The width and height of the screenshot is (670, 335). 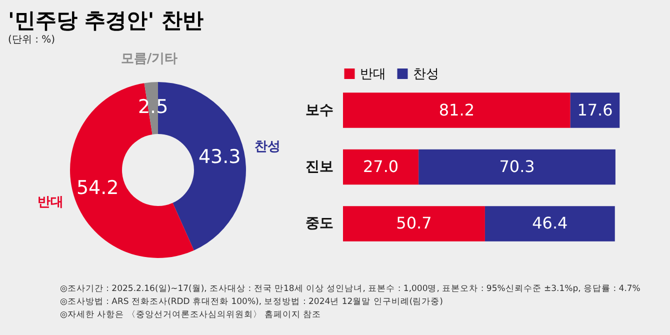 What do you see at coordinates (373, 74) in the screenshot?
I see `legend-label: 반대` at bounding box center [373, 74].